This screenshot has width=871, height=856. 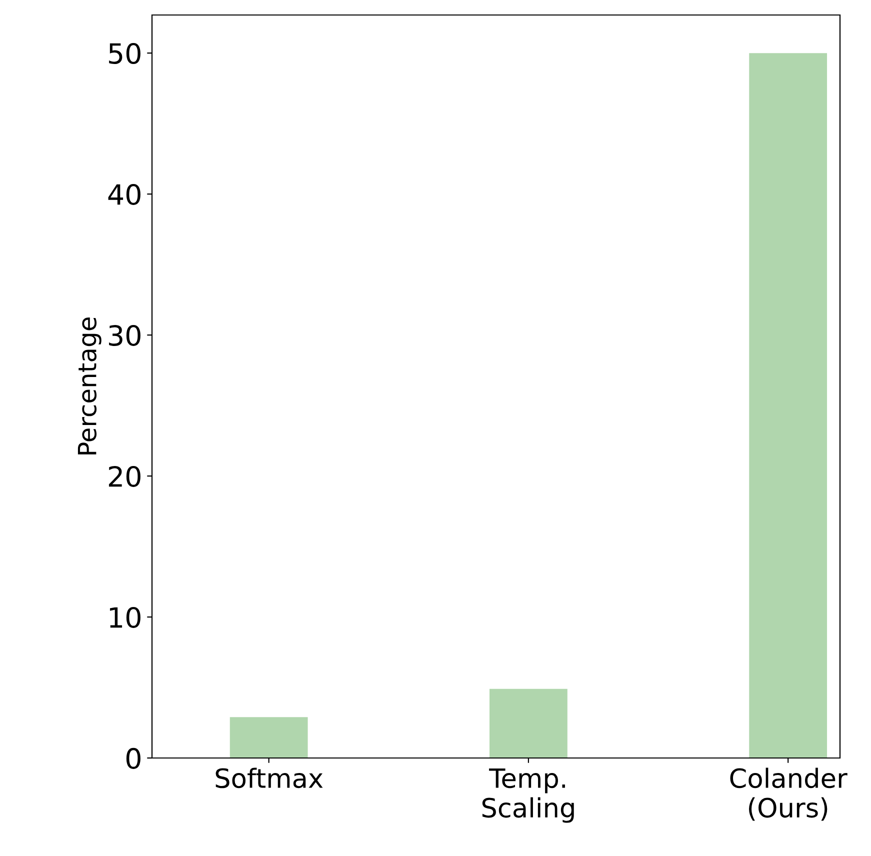 I want to click on y-tick-label: 0, so click(x=133, y=758).